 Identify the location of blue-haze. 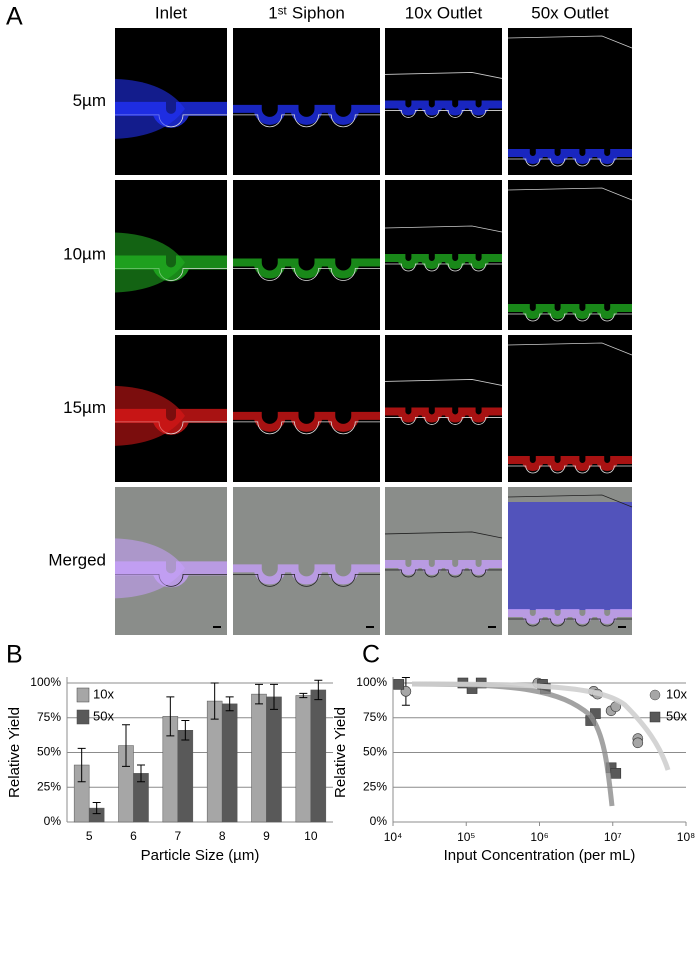
(570, 556).